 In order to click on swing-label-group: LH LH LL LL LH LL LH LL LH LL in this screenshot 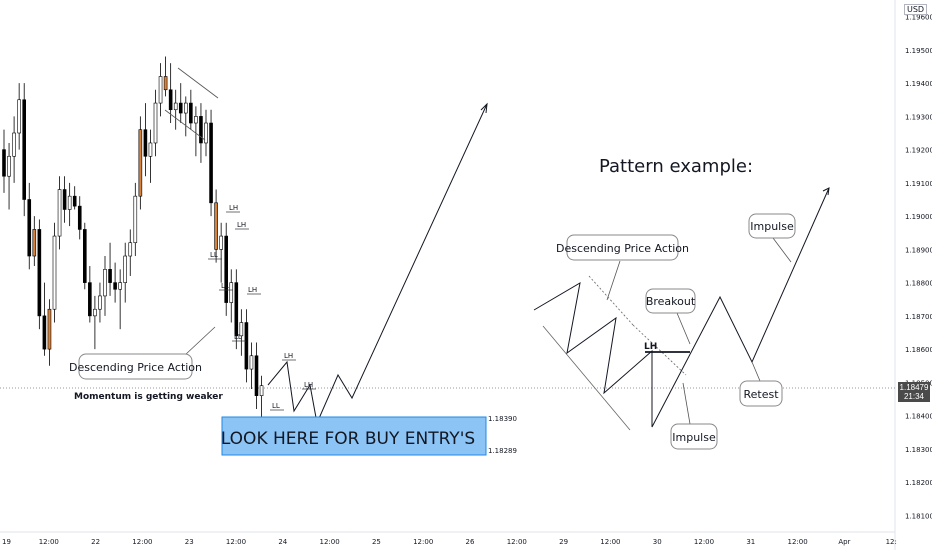, I will do `click(262, 316)`.